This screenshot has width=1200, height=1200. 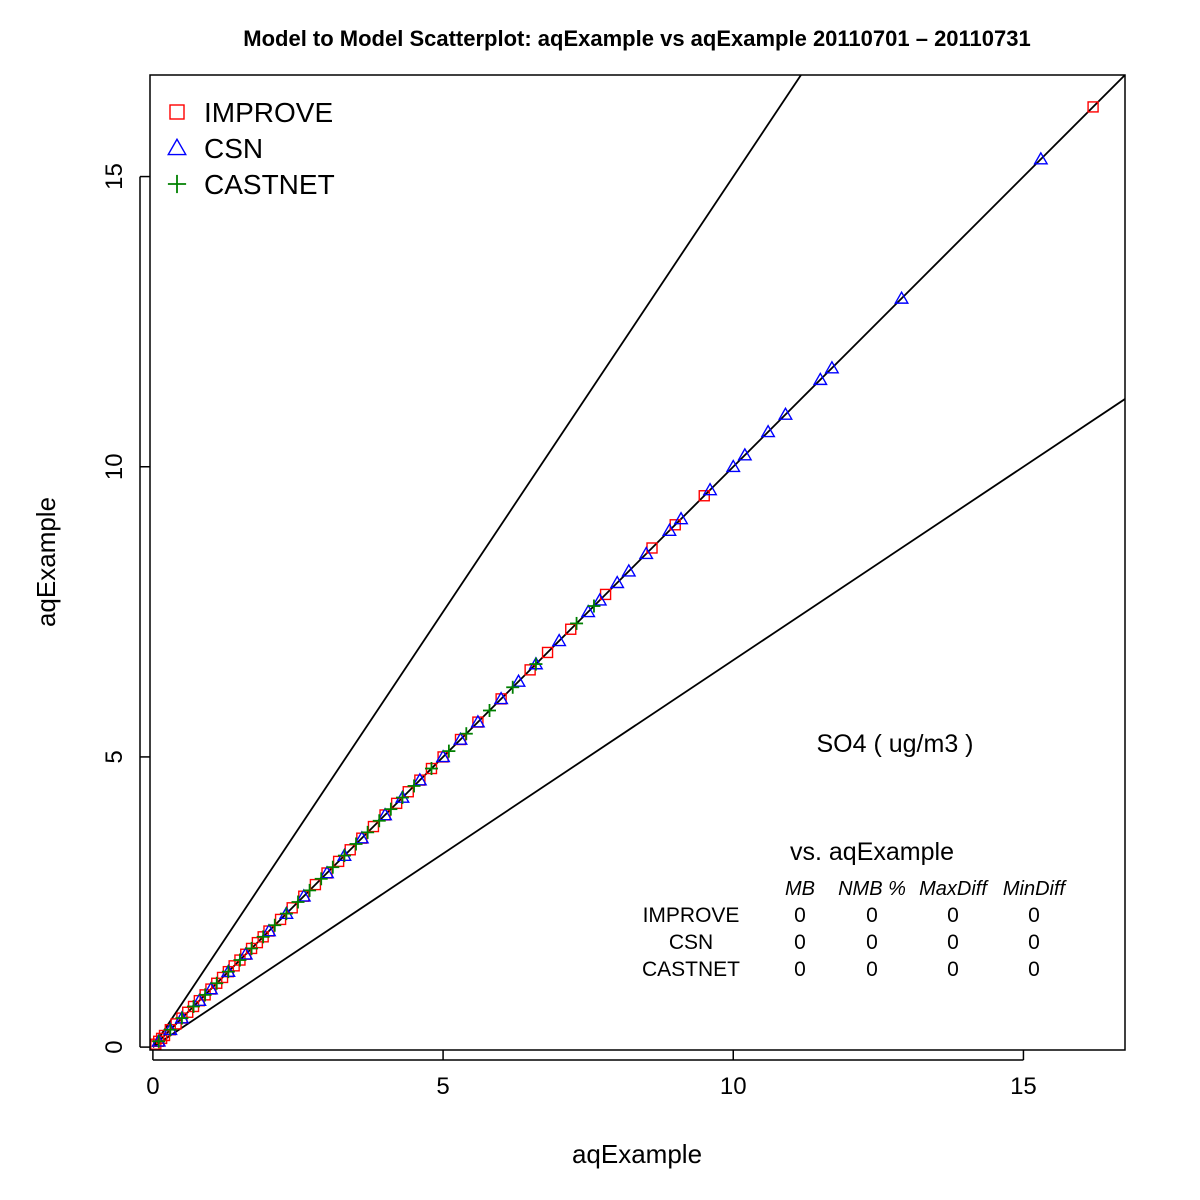 What do you see at coordinates (46, 562) in the screenshot?
I see `y-axis-label: aqExample` at bounding box center [46, 562].